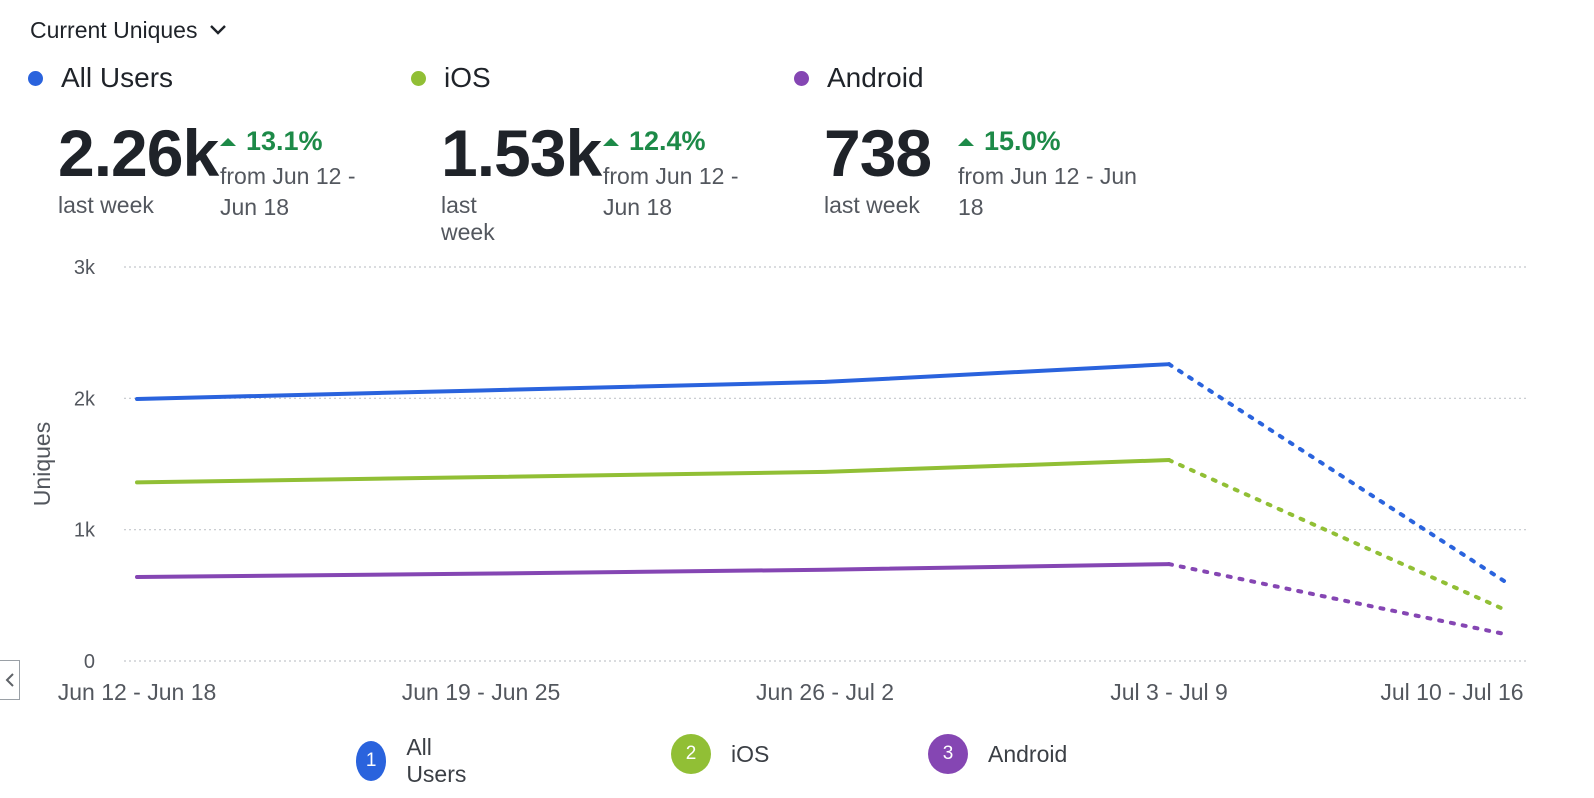  What do you see at coordinates (218, 30) in the screenshot?
I see `chevron-down-icon` at bounding box center [218, 30].